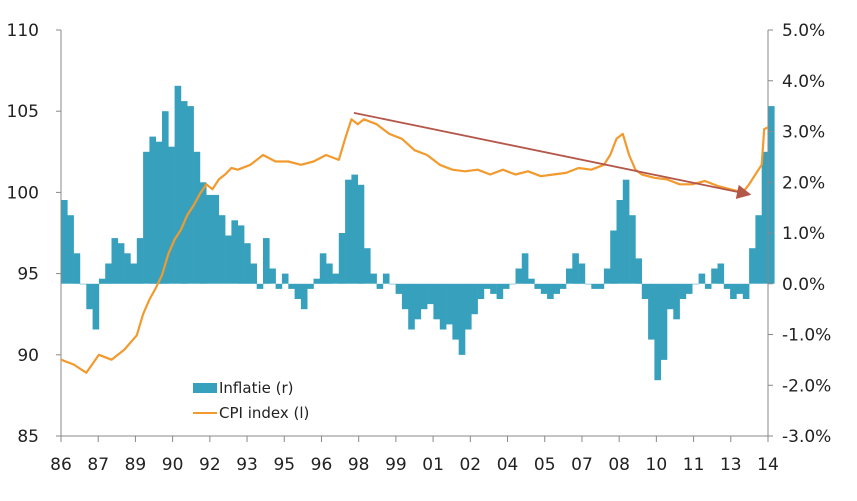  I want to click on x-tick-label: 99, so click(396, 465).